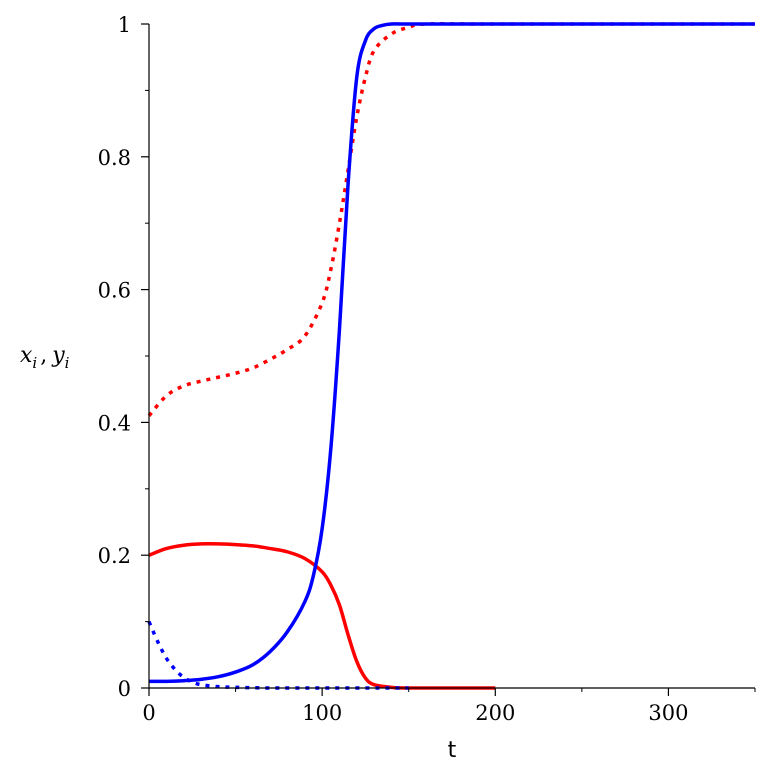 Image resolution: width=771 pixels, height=771 pixels. What do you see at coordinates (495, 713) in the screenshot?
I see `x-tick-label: 200` at bounding box center [495, 713].